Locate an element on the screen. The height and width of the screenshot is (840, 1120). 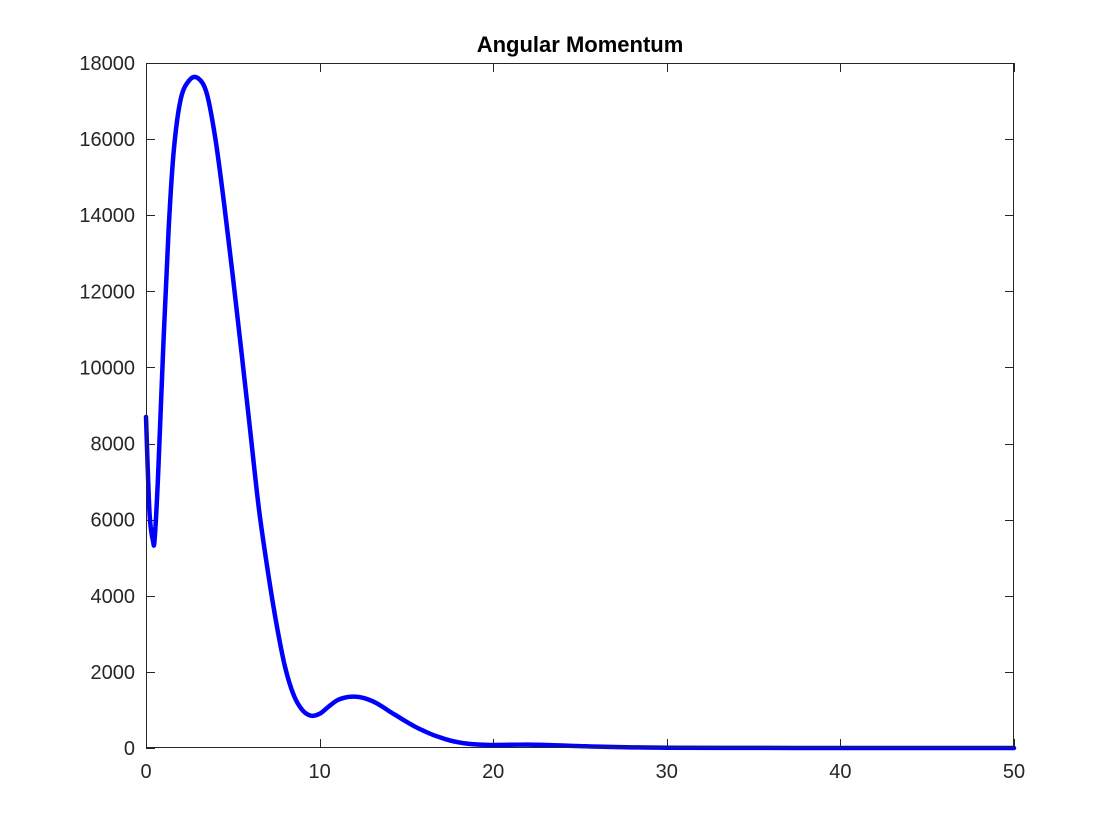
chart-title: Angular Momentum is located at coordinates (580, 44).